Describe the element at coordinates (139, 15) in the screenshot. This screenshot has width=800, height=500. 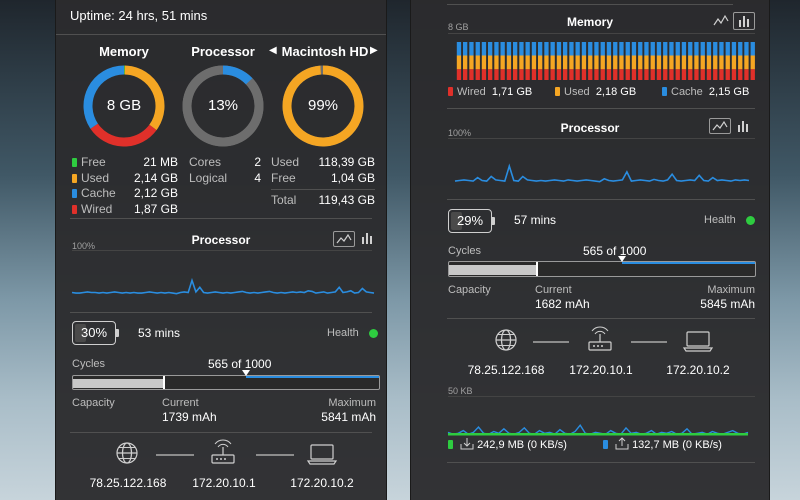
I see `uptime-label: Uptime: 24 hrs, 51 mins` at that location.